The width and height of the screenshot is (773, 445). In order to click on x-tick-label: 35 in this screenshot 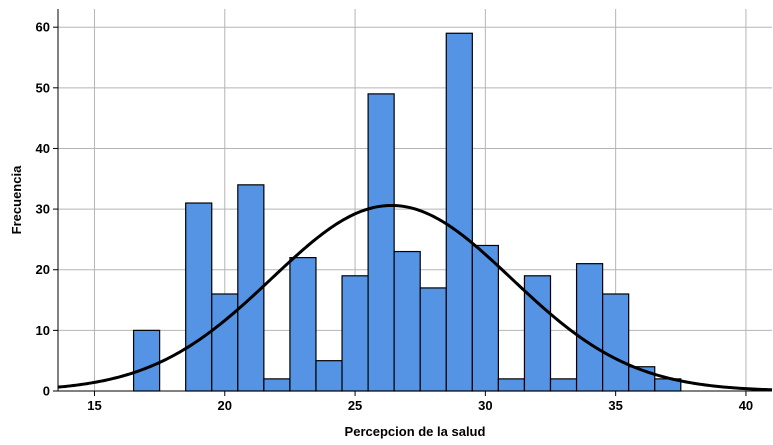, I will do `click(615, 405)`.